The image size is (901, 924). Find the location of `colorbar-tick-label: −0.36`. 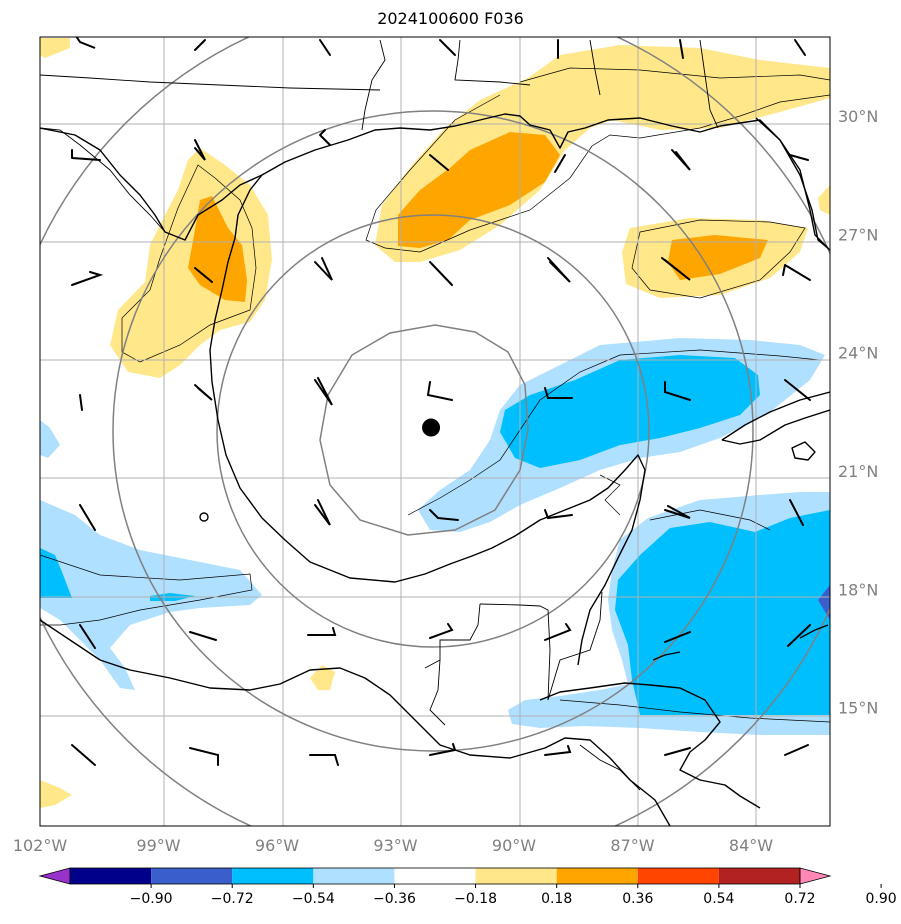

colorbar-tick-label: −0.36 is located at coordinates (394, 899).